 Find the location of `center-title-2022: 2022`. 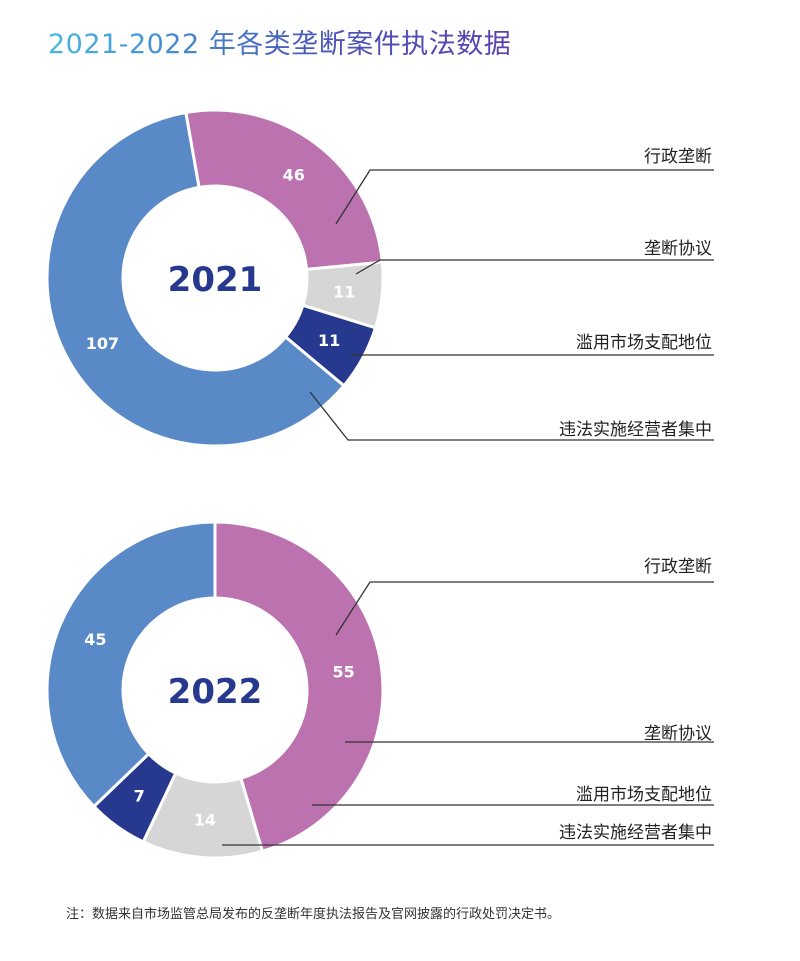

center-title-2022: 2022 is located at coordinates (215, 692).